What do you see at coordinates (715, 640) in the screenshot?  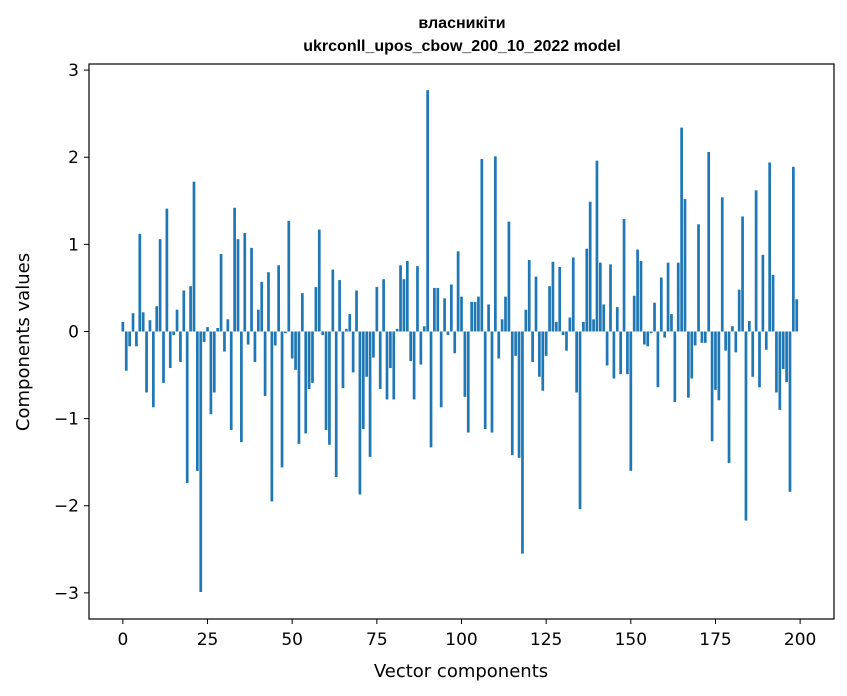 I see `x-tick-label-175: 175` at bounding box center [715, 640].